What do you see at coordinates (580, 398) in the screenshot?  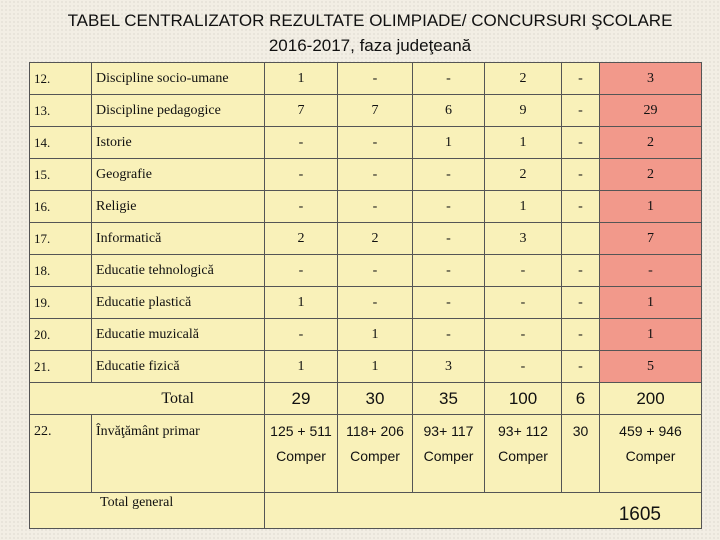 I see `total-cell: 6` at bounding box center [580, 398].